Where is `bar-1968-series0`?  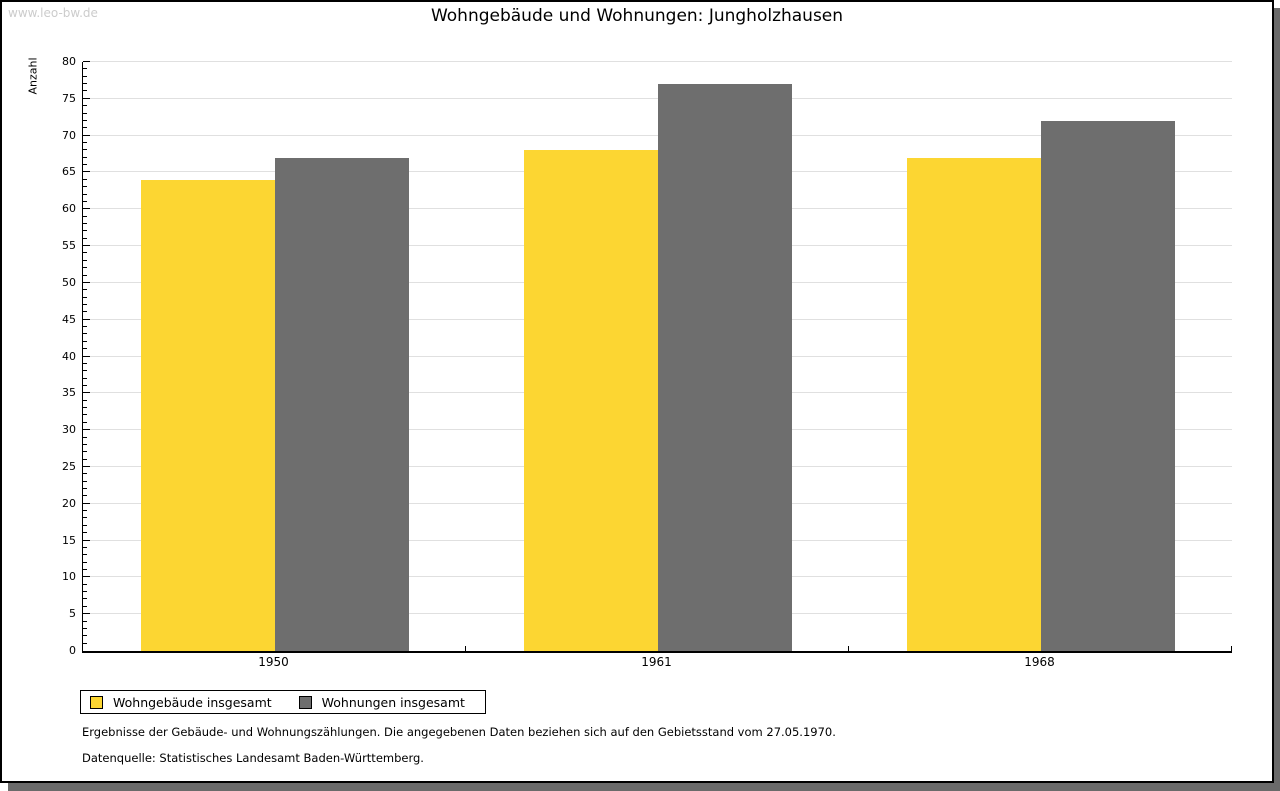
bar-1968-series0 is located at coordinates (973, 404).